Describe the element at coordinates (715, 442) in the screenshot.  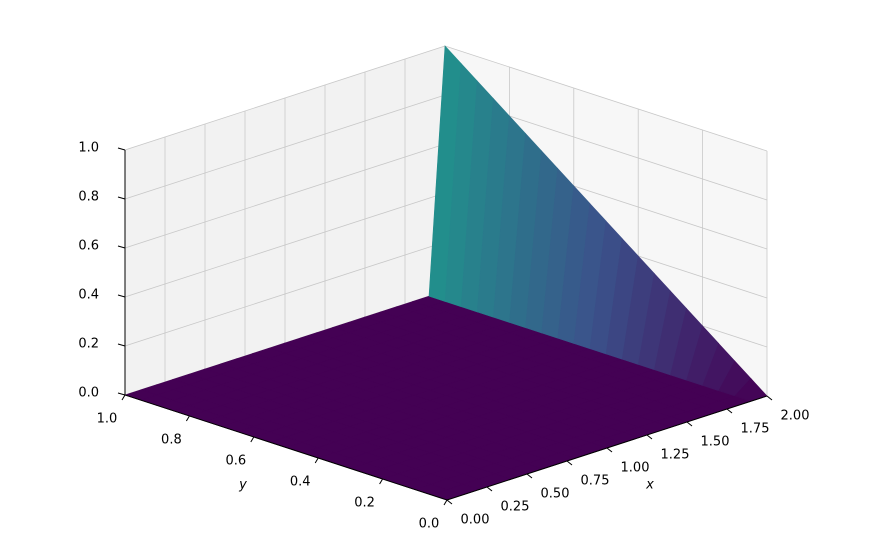
I see `x-tick-label: 1.50` at that location.